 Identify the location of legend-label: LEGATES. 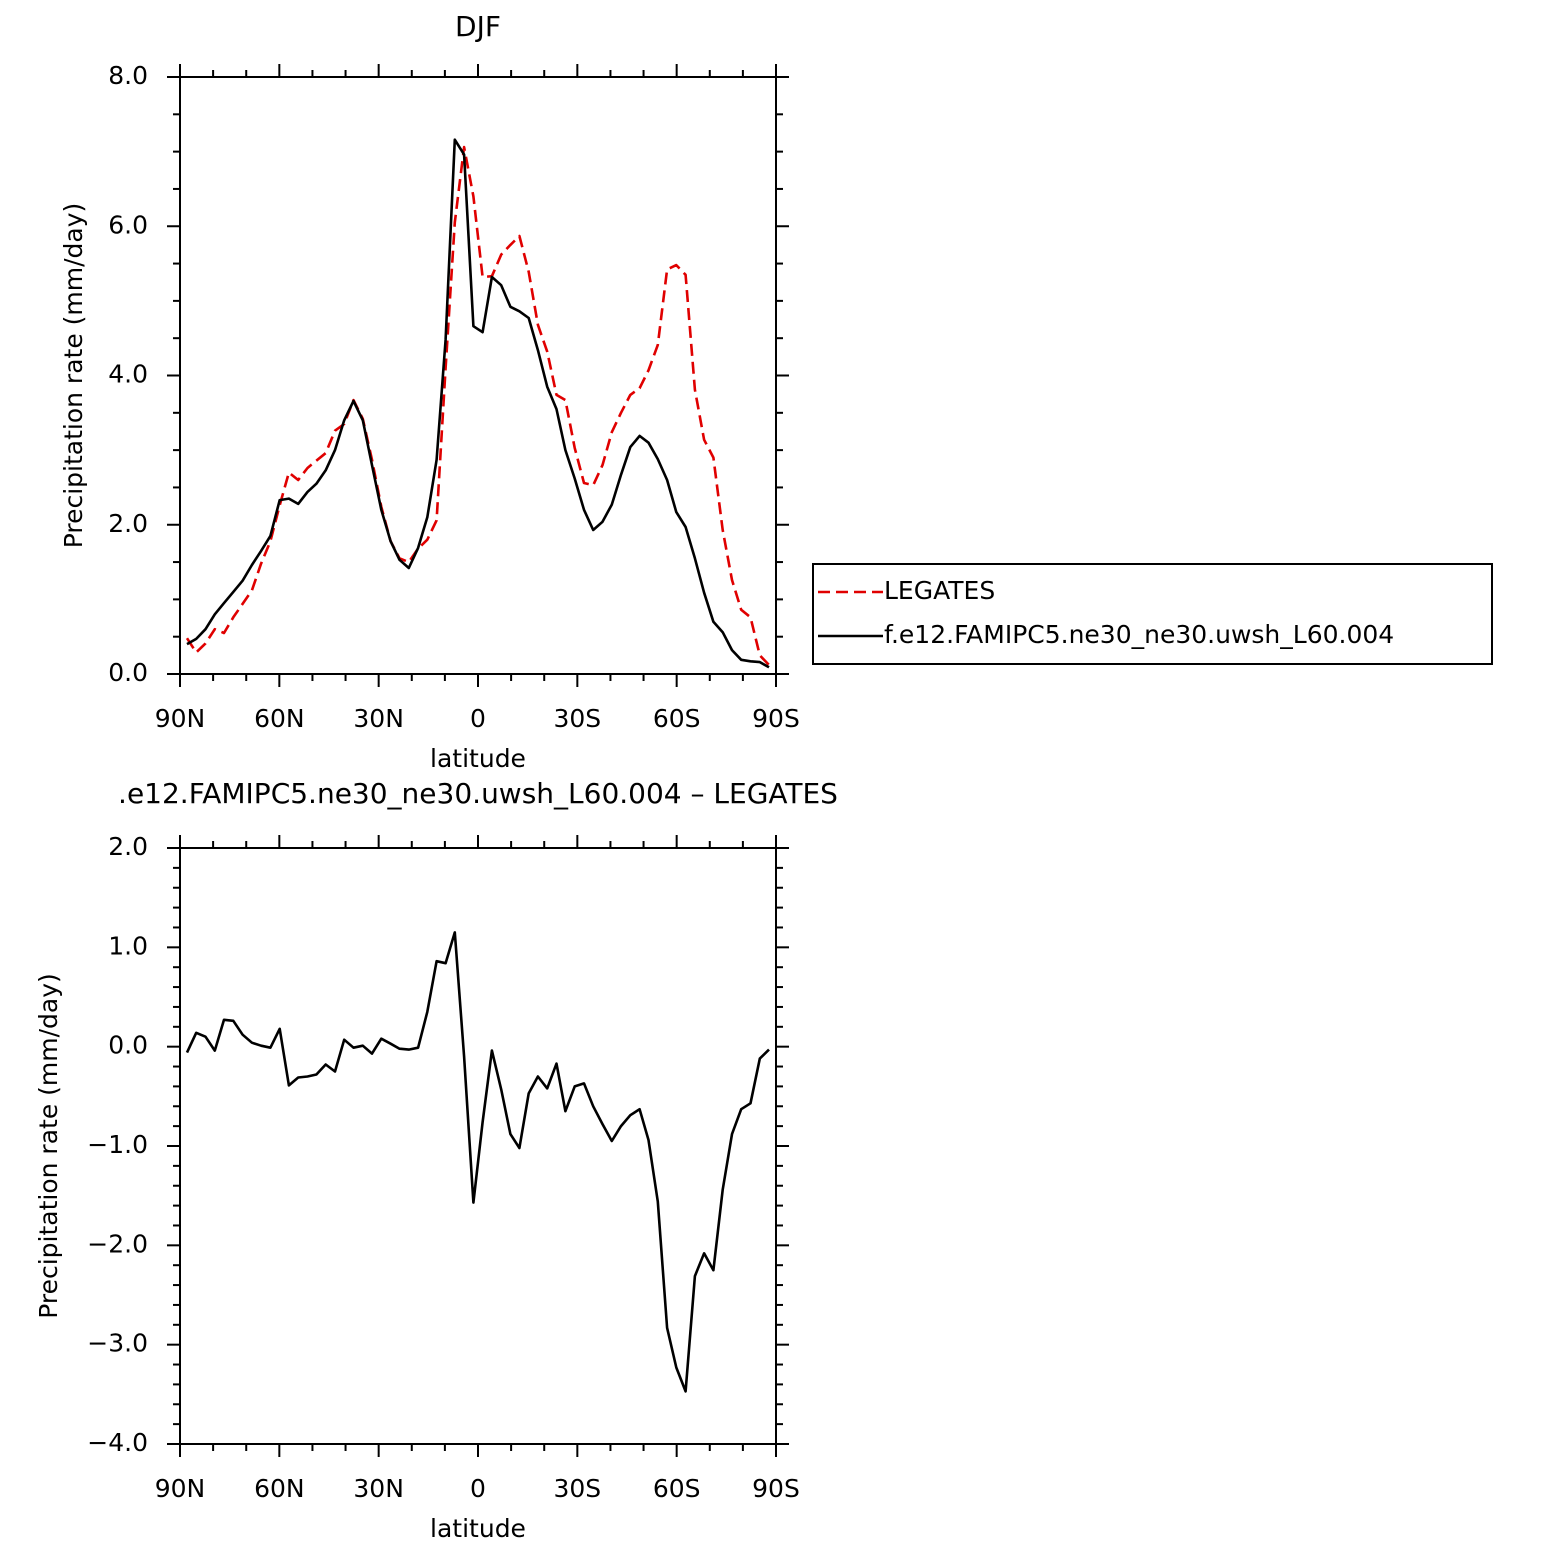
(939, 590).